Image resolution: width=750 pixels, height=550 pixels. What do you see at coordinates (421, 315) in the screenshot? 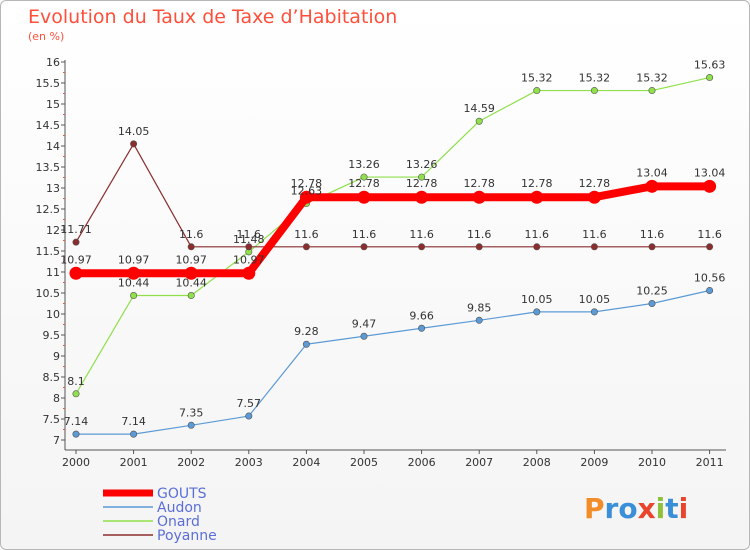
I see `data-label-audon: 9.66` at bounding box center [421, 315].